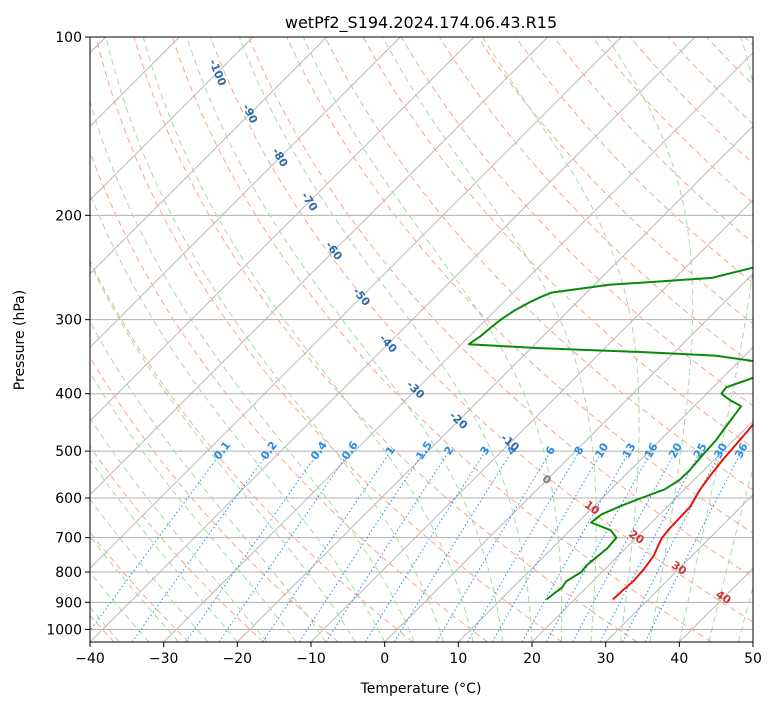 This screenshot has width=775, height=708. Describe the element at coordinates (741, 451) in the screenshot. I see `mixing-ratio-label: 36` at that location.